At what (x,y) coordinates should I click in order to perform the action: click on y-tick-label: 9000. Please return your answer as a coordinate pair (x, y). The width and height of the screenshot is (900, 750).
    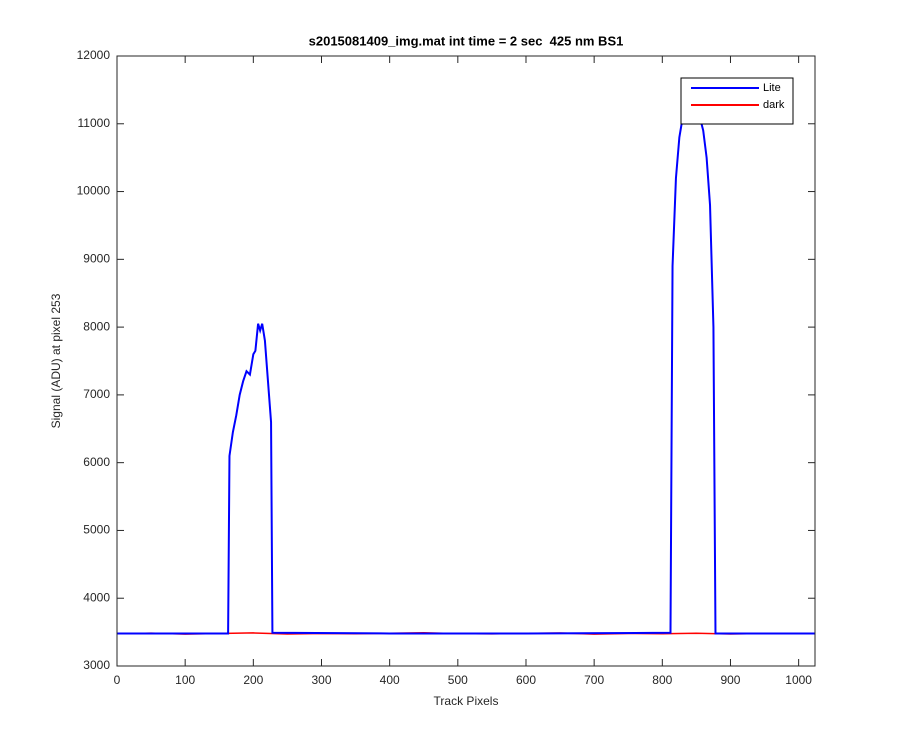
    Looking at the image, I should click on (96, 259).